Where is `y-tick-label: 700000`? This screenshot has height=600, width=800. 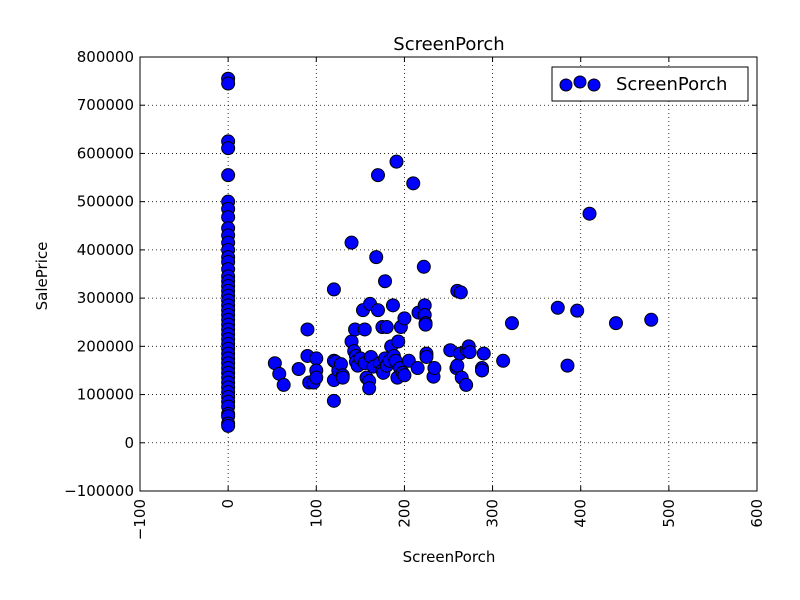 y-tick-label: 700000 is located at coordinates (105, 105).